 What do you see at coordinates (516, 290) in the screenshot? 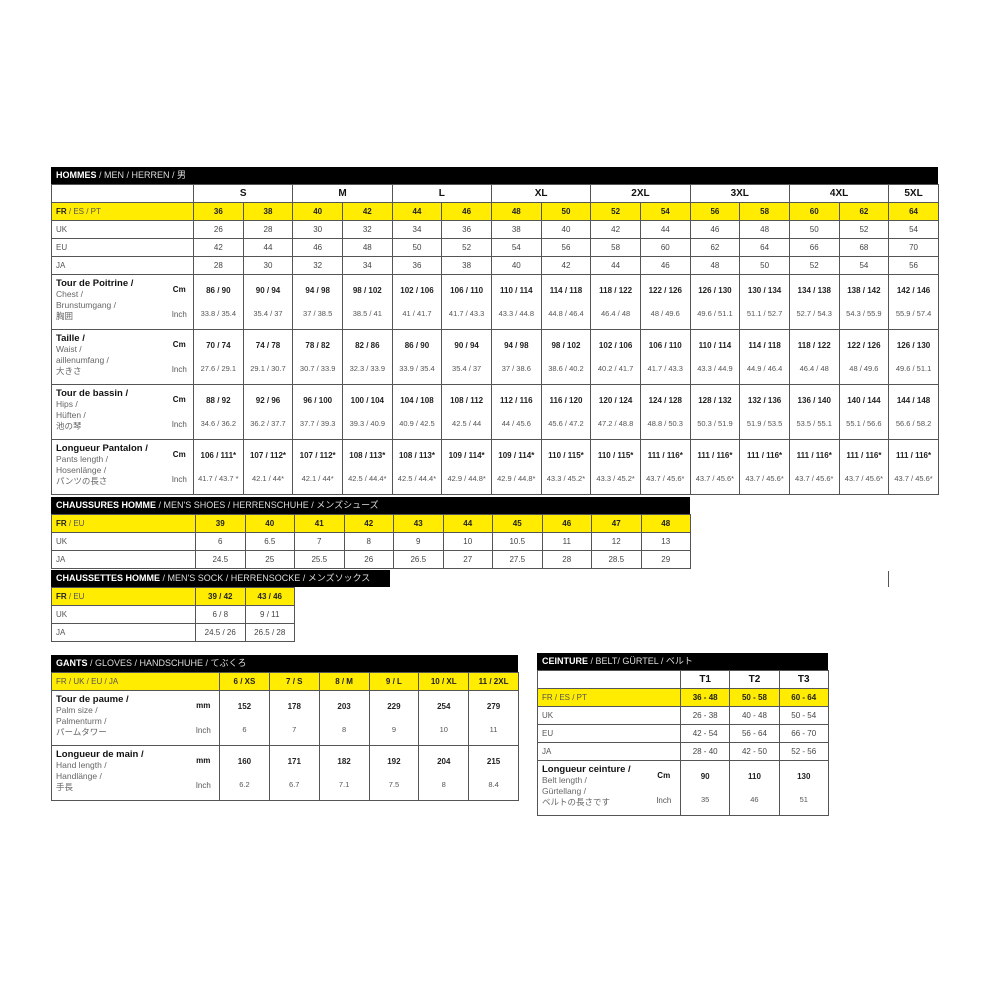
I see `value-primary: 110 / 114` at bounding box center [516, 290].